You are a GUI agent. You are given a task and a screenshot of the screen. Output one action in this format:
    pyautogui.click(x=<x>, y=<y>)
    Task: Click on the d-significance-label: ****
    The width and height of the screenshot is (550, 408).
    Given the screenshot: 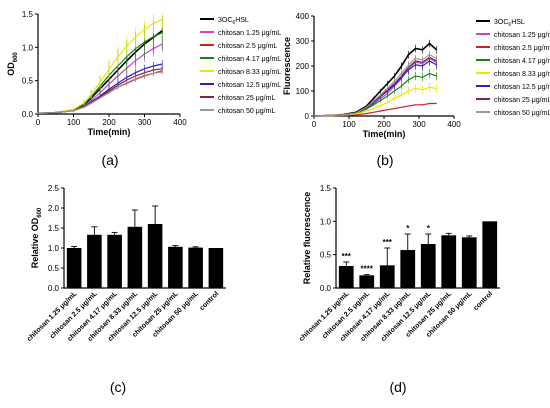 What is the action you would take?
    pyautogui.click(x=367, y=269)
    